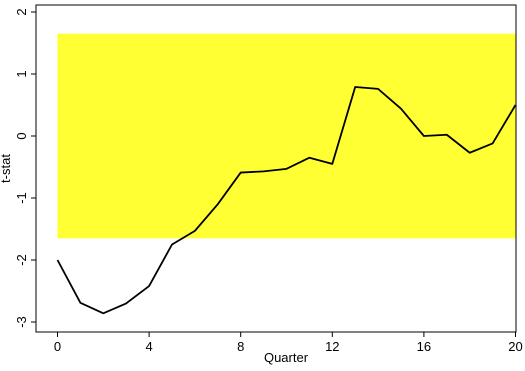 This screenshot has height=371, width=525. I want to click on y-tick-label: -3, so click(21, 322).